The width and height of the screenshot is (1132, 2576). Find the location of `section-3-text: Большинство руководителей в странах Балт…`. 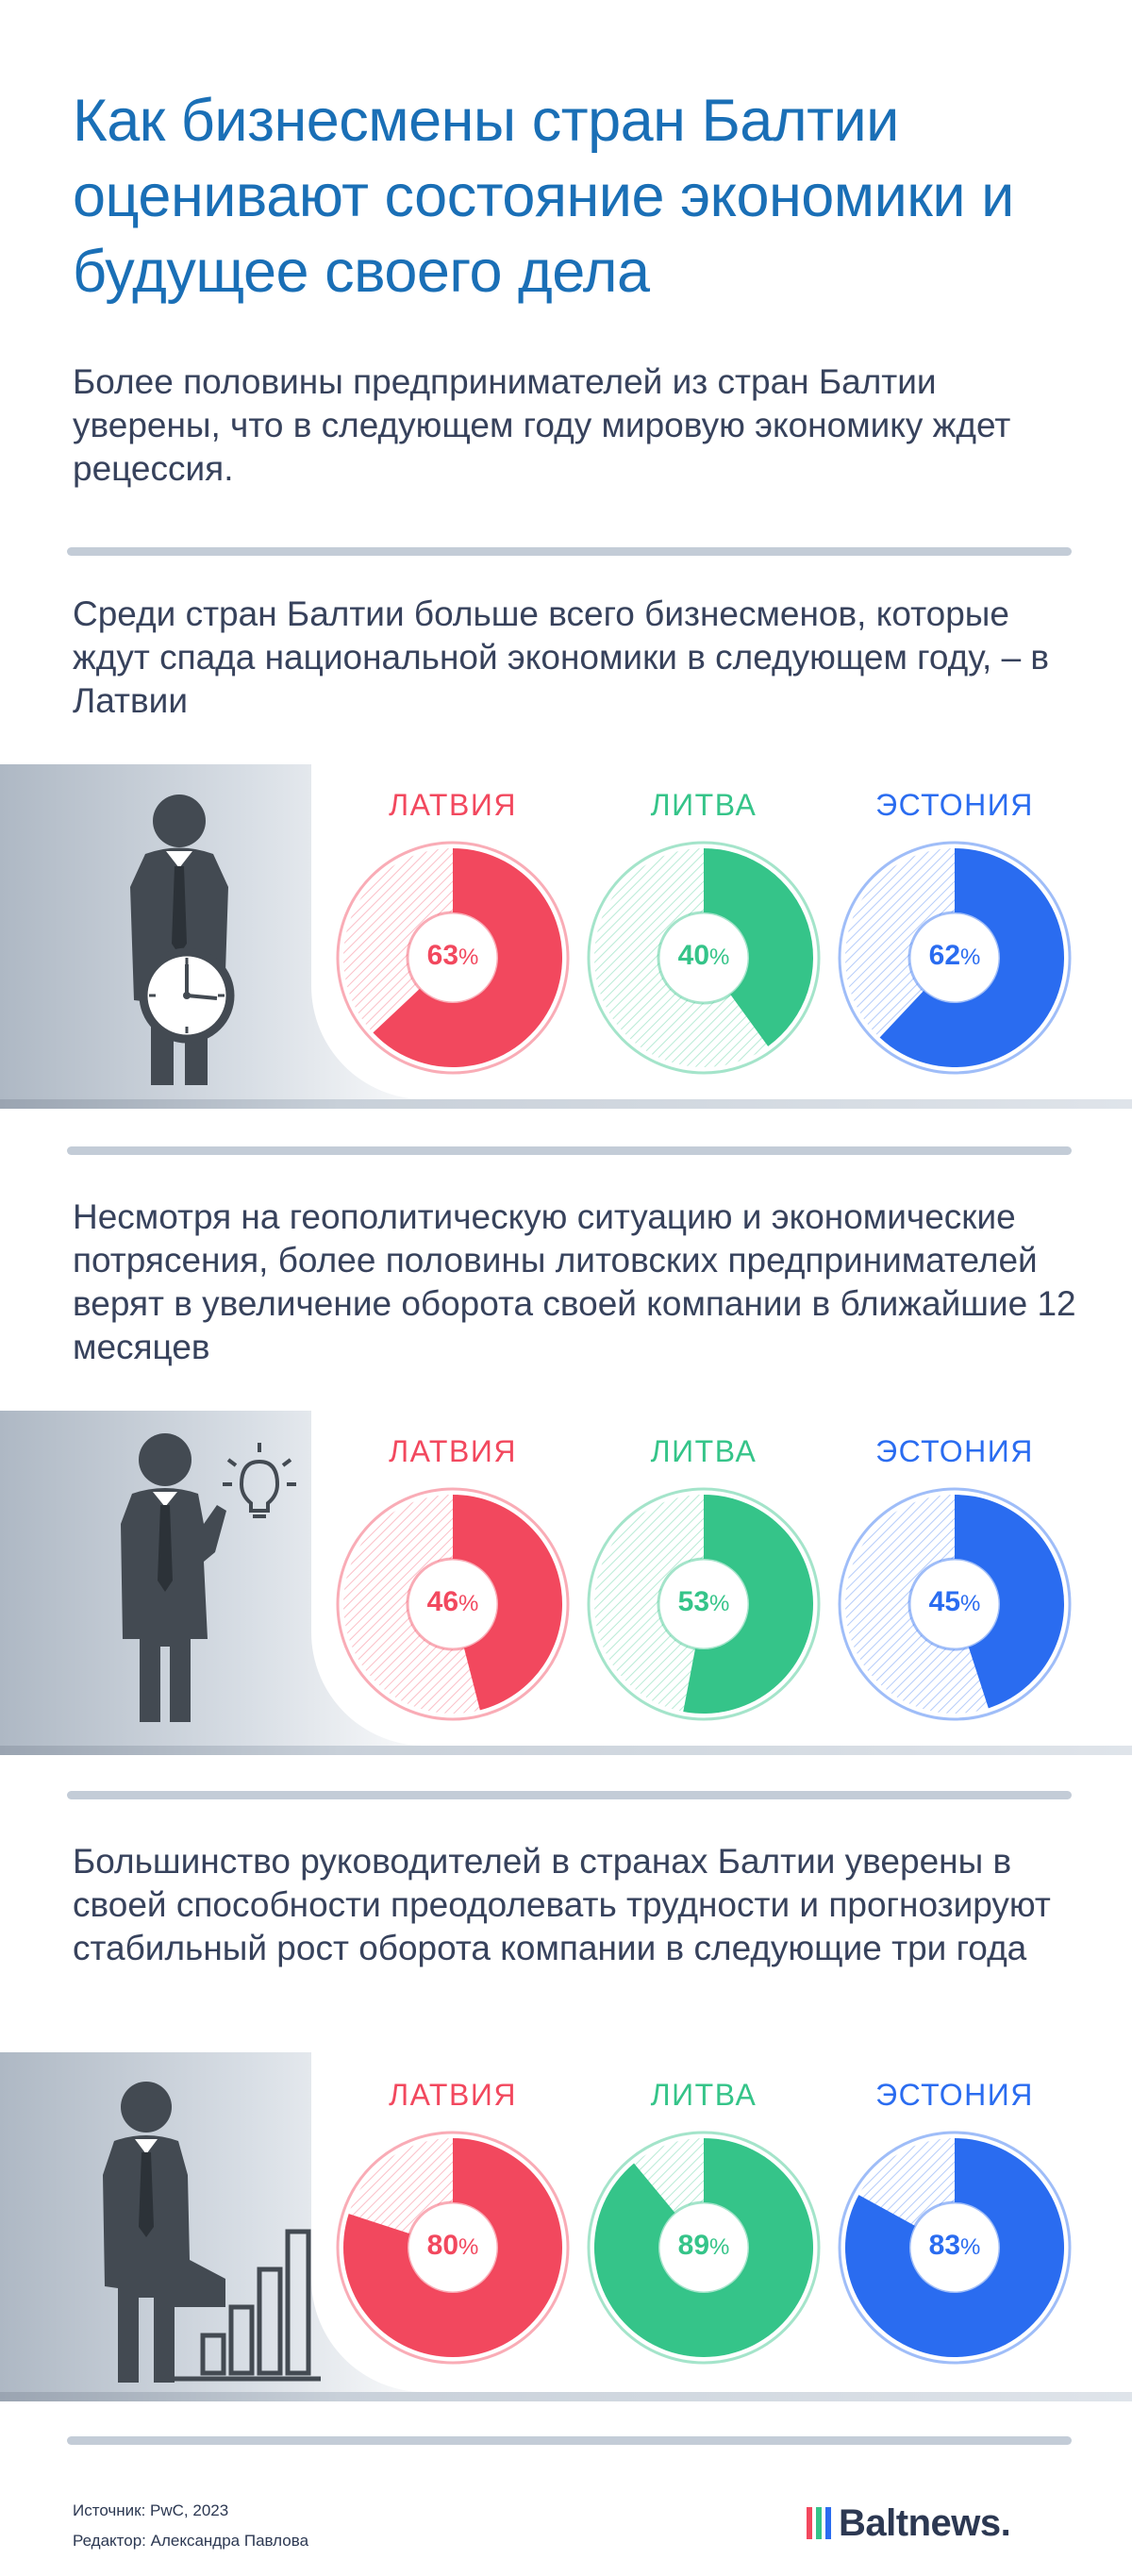

section-3-text: Большинство руководителей в странах Балт… is located at coordinates (562, 1904).